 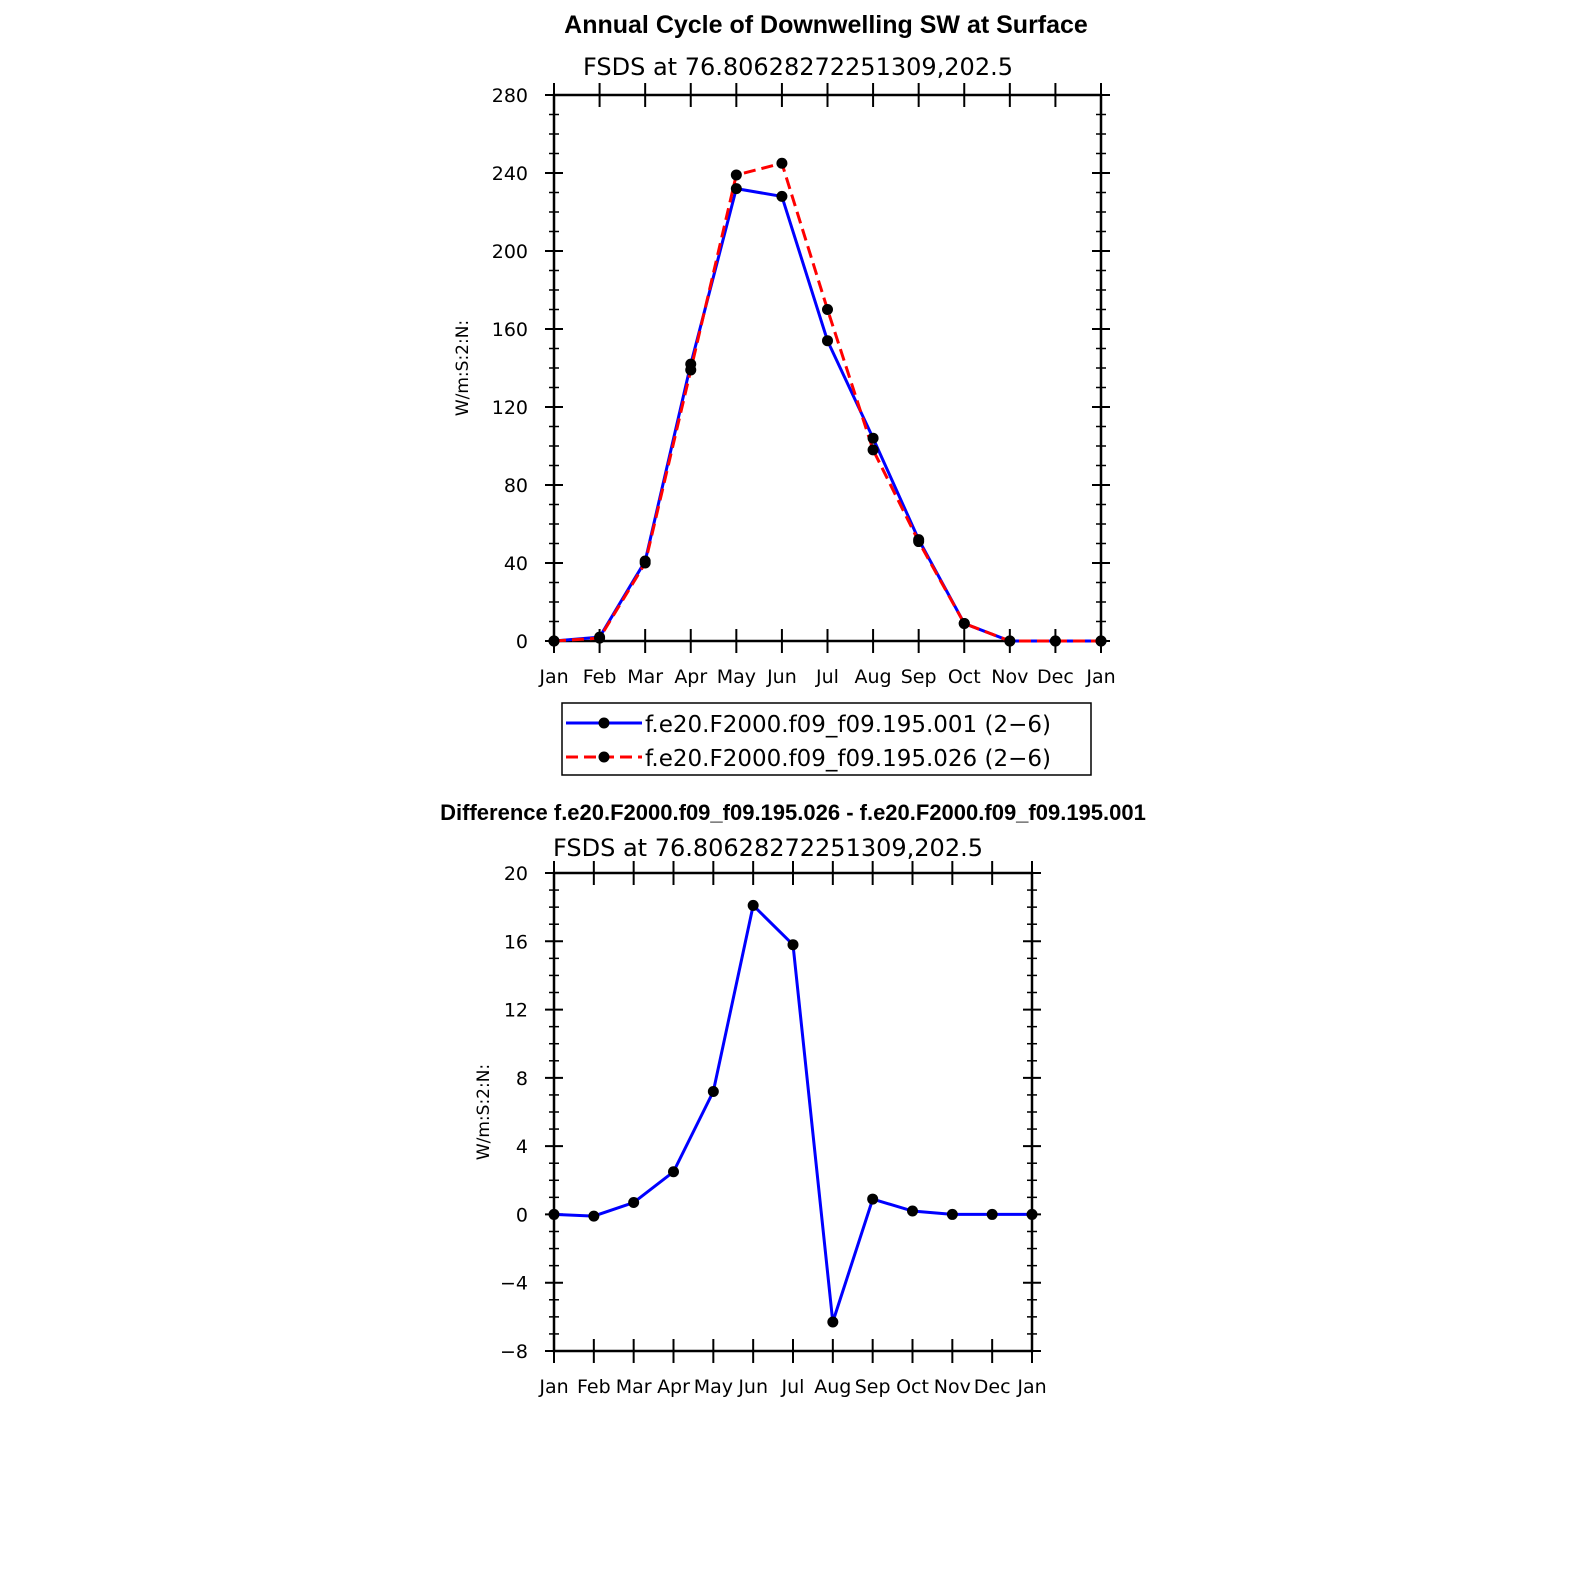 I want to click on y-tick-label: −4, so click(x=514, y=1284).